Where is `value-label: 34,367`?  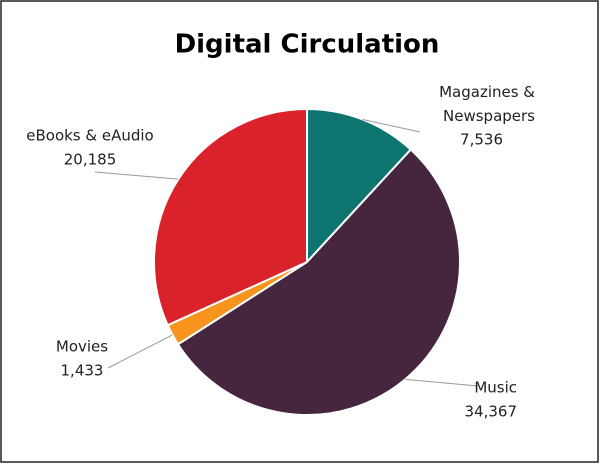
value-label: 34,367 is located at coordinates (491, 412).